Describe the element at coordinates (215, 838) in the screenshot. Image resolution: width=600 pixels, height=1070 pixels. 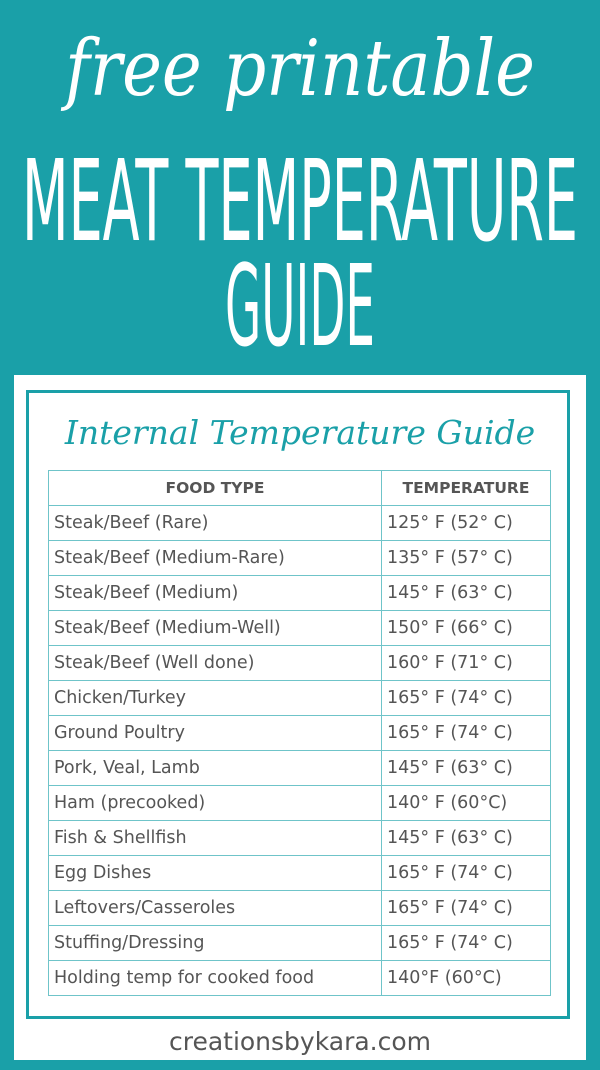
I see `food-type: Fish & Shellfish` at that location.